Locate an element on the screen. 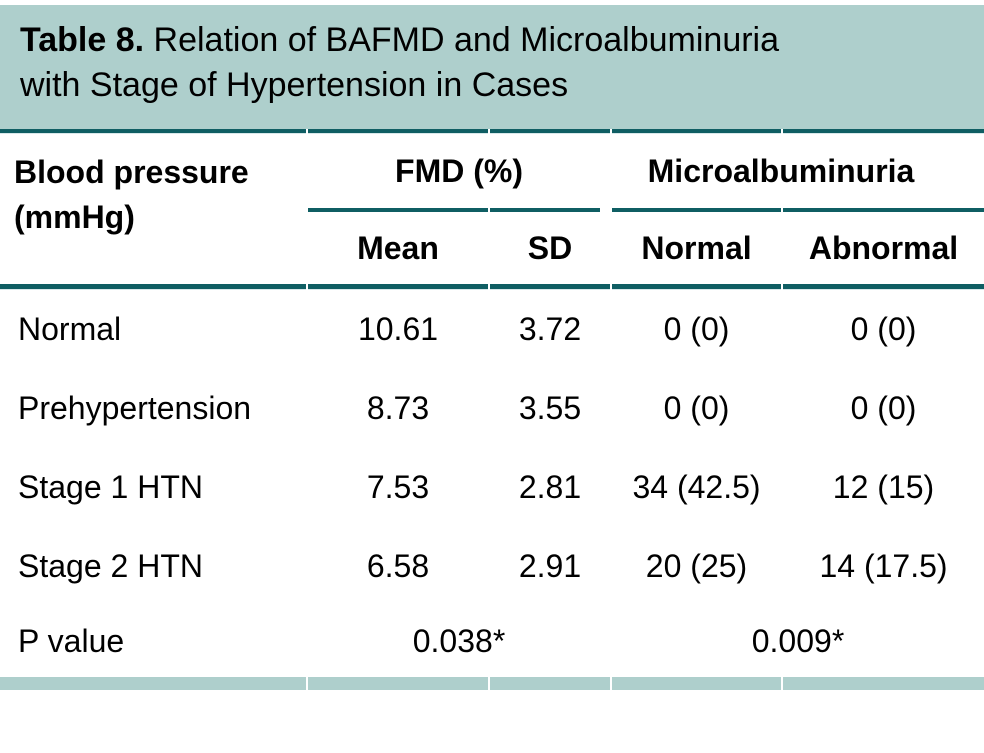 The width and height of the screenshot is (984, 753). column-header-sd: SD is located at coordinates (550, 247).